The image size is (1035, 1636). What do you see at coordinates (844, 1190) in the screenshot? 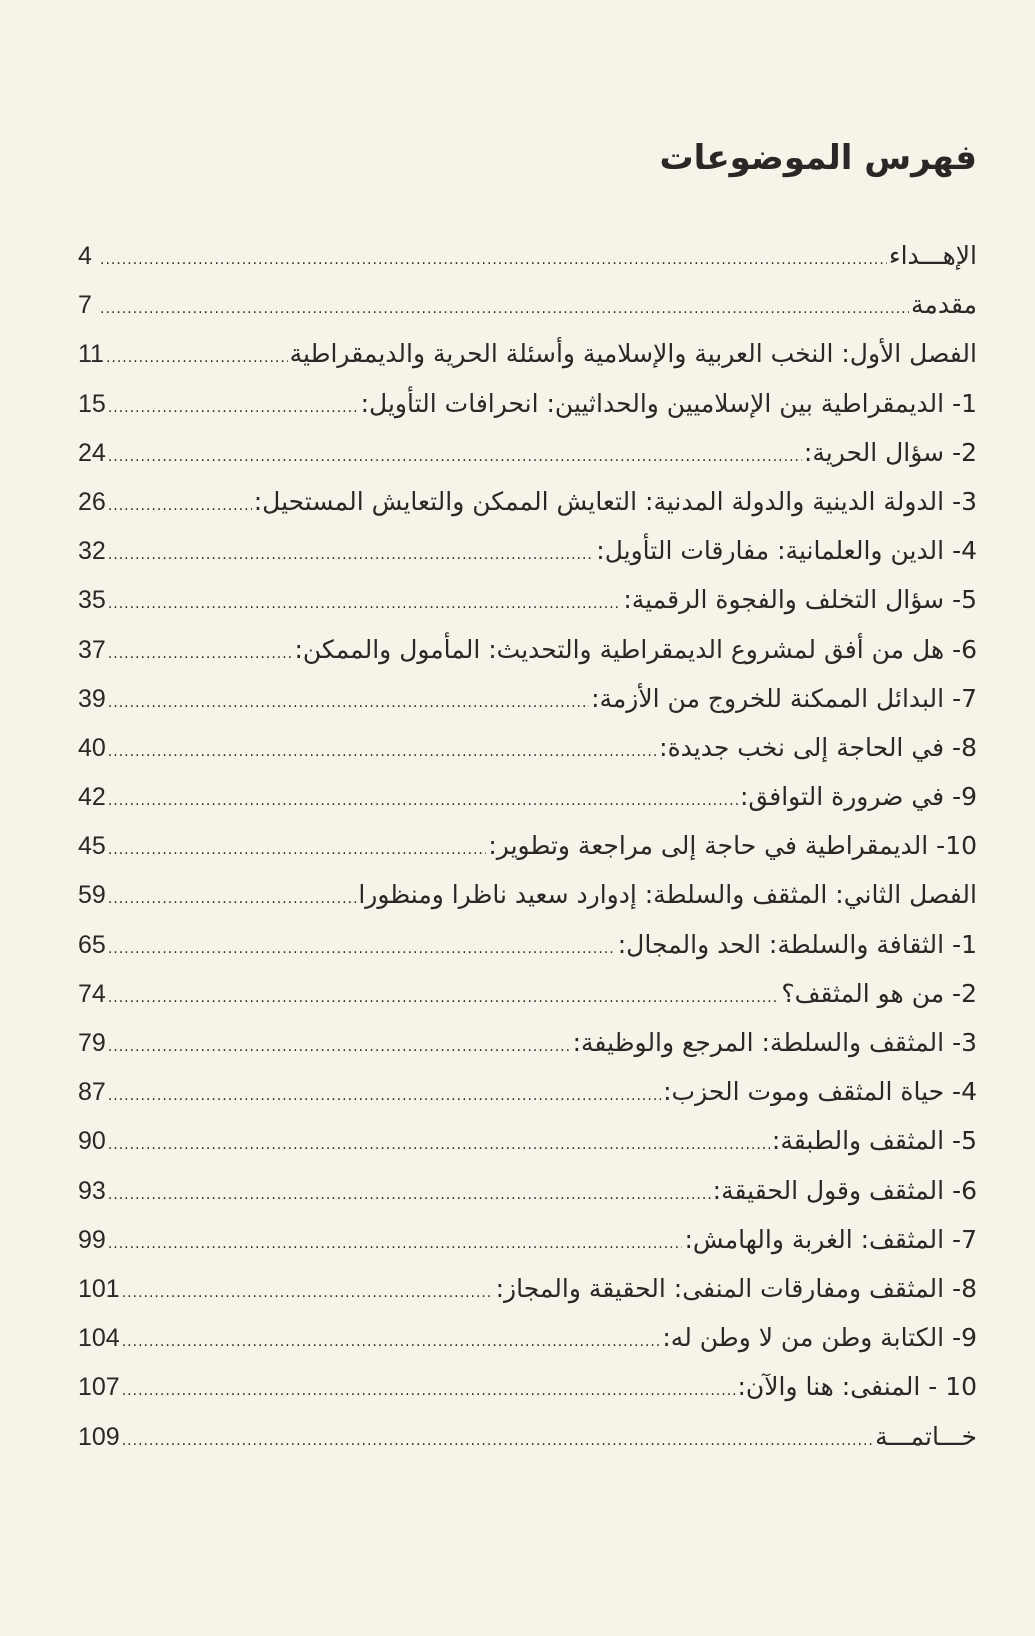
I see `toc-entry-title: 6- المثقف وقول الحقيقة:` at bounding box center [844, 1190].